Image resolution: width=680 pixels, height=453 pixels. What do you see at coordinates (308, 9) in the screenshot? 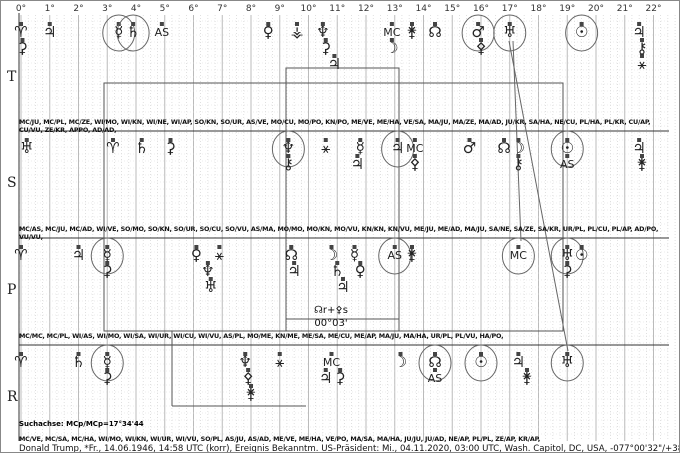
I see `degree-label: 10°` at bounding box center [308, 9].